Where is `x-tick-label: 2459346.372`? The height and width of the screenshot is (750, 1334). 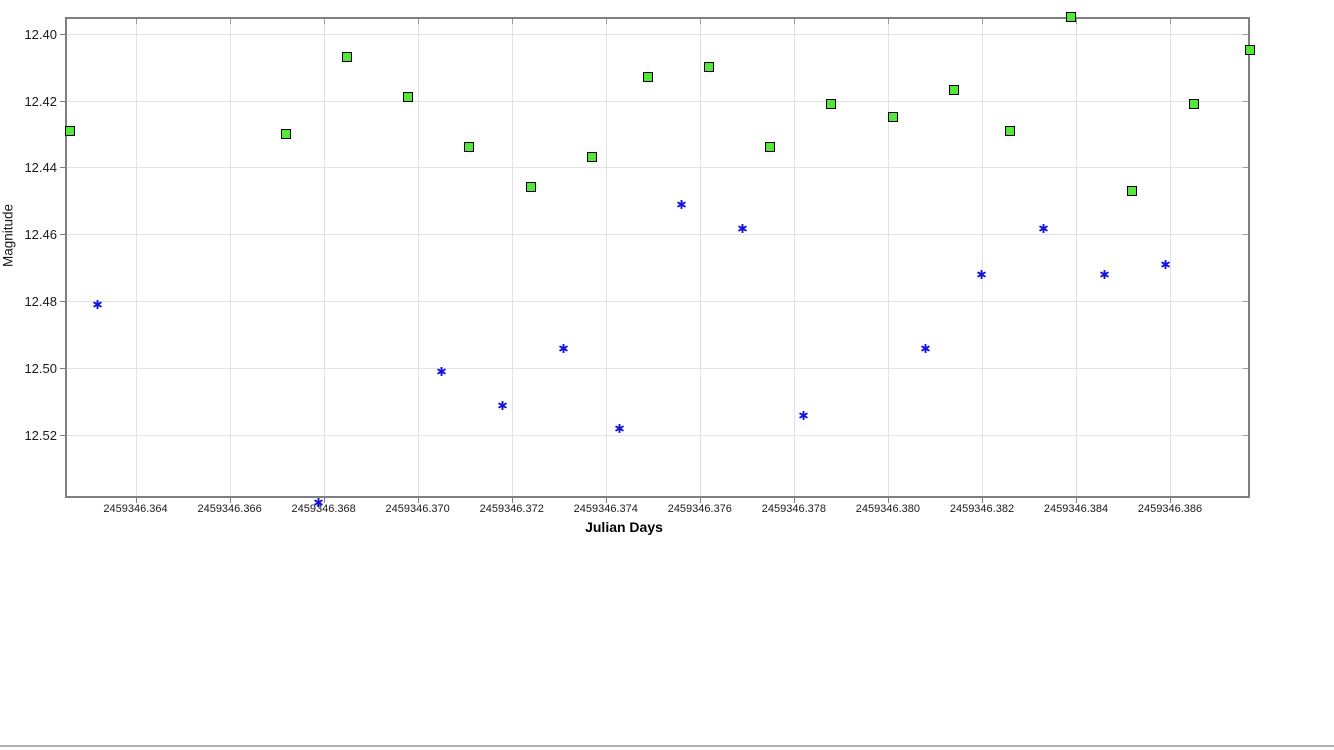
x-tick-label: 2459346.372 is located at coordinates (511, 509).